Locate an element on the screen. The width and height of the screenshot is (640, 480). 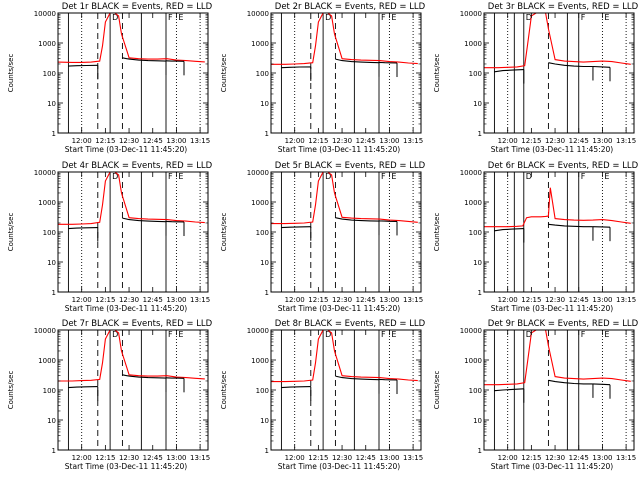
panel-title: Det 9r BLACK = Events, RED = LLD is located at coordinates (563, 324).